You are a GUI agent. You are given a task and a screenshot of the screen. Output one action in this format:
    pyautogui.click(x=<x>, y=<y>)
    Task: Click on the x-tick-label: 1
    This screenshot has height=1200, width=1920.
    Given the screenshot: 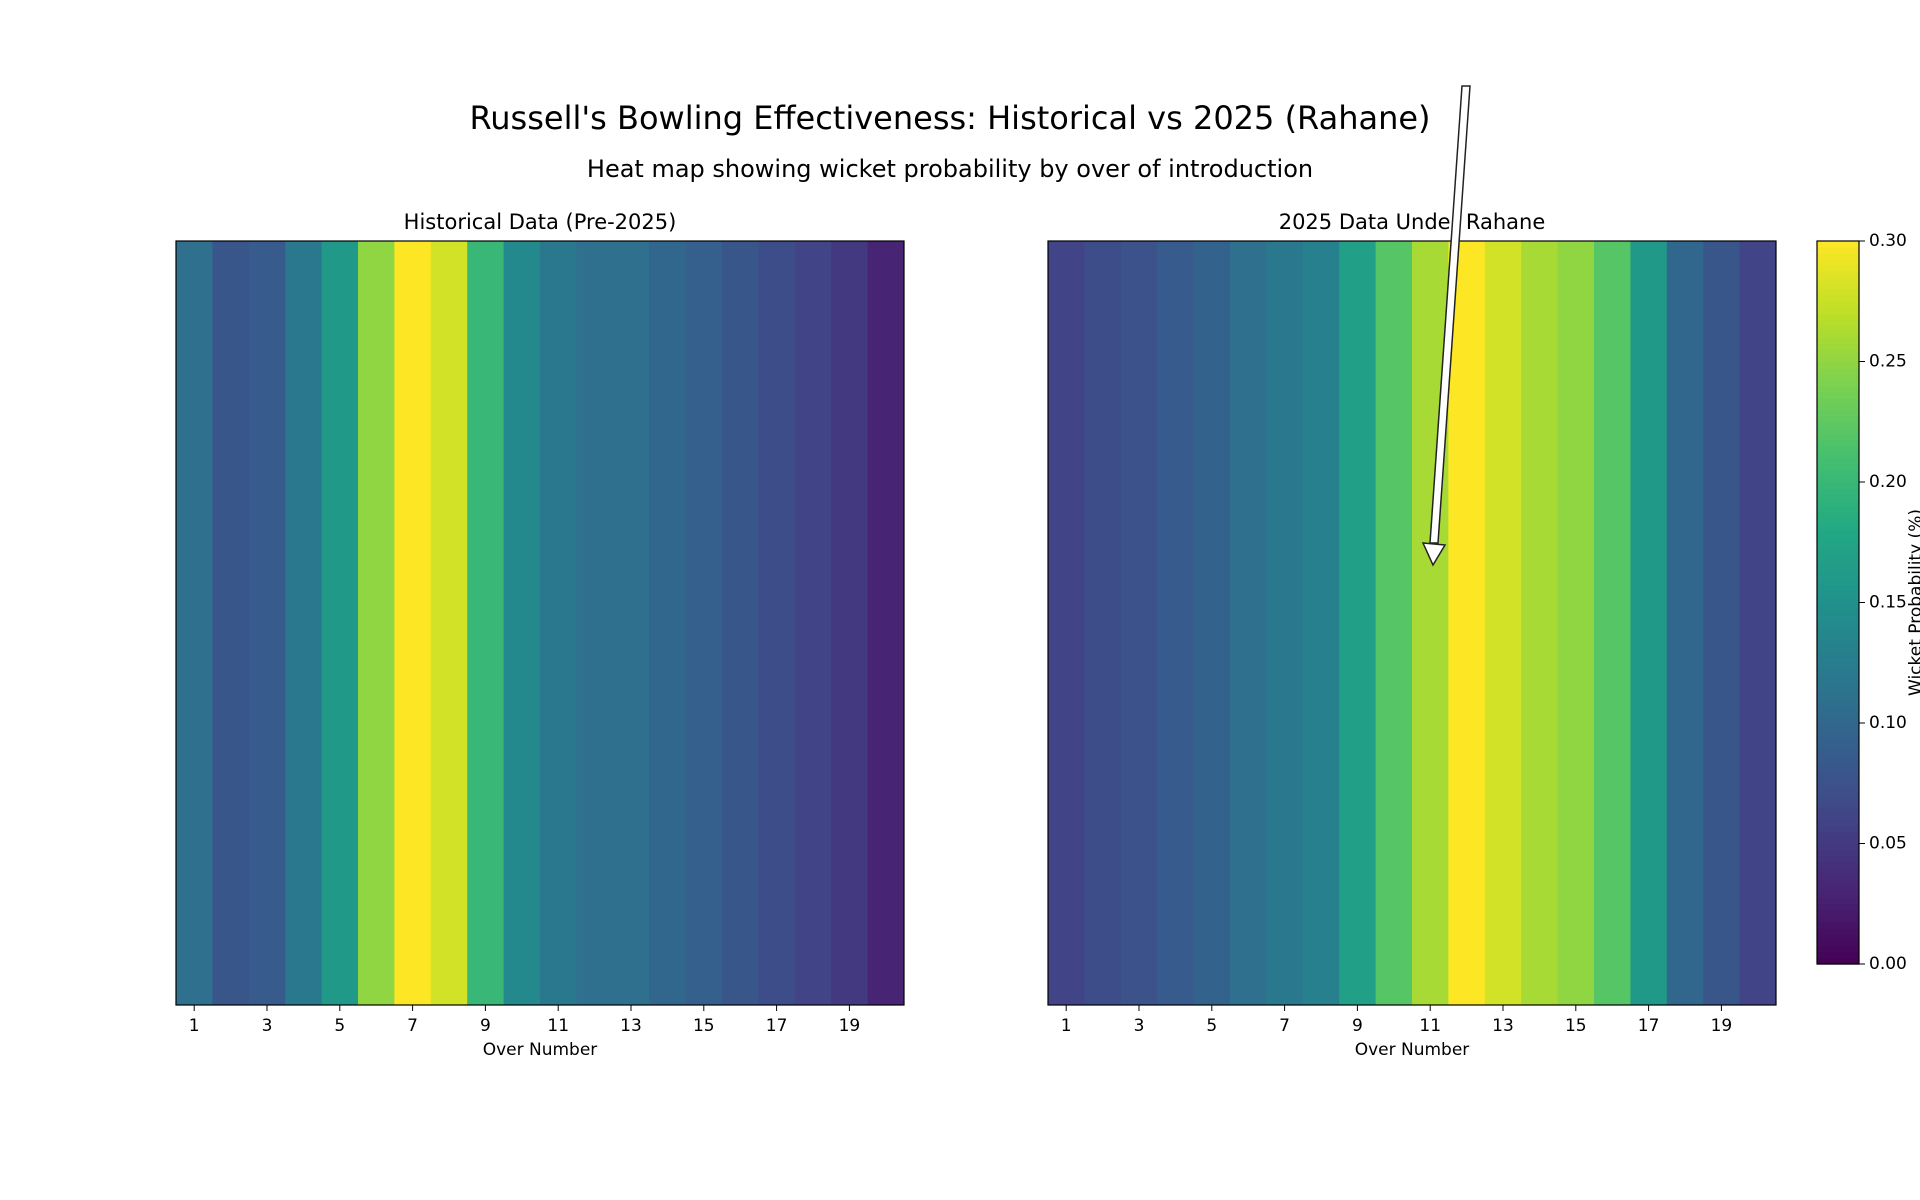 What is the action you would take?
    pyautogui.click(x=194, y=1026)
    